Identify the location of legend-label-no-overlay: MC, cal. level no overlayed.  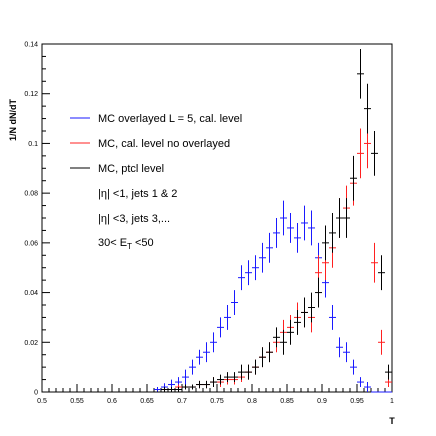
(164, 144).